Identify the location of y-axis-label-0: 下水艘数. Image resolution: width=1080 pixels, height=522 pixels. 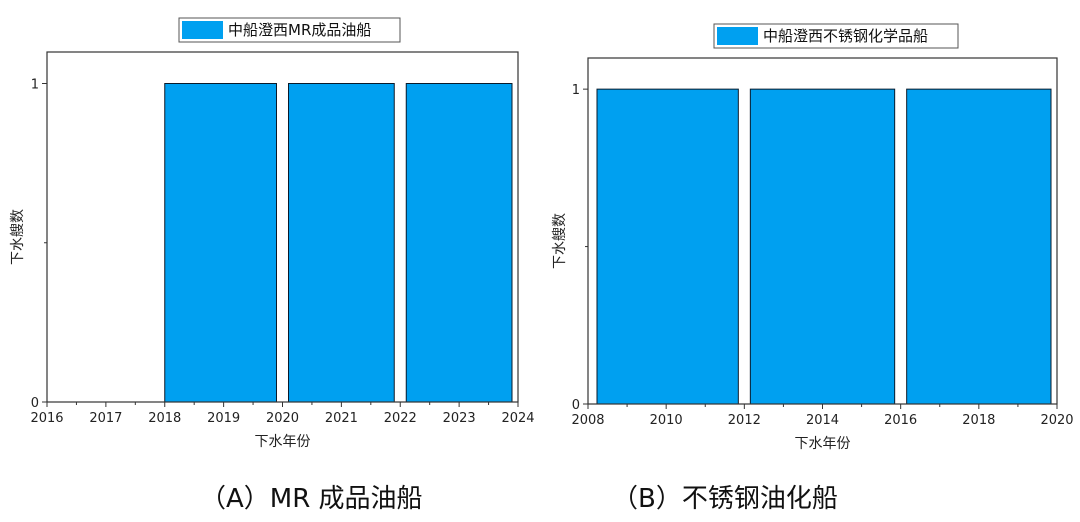
(18, 237).